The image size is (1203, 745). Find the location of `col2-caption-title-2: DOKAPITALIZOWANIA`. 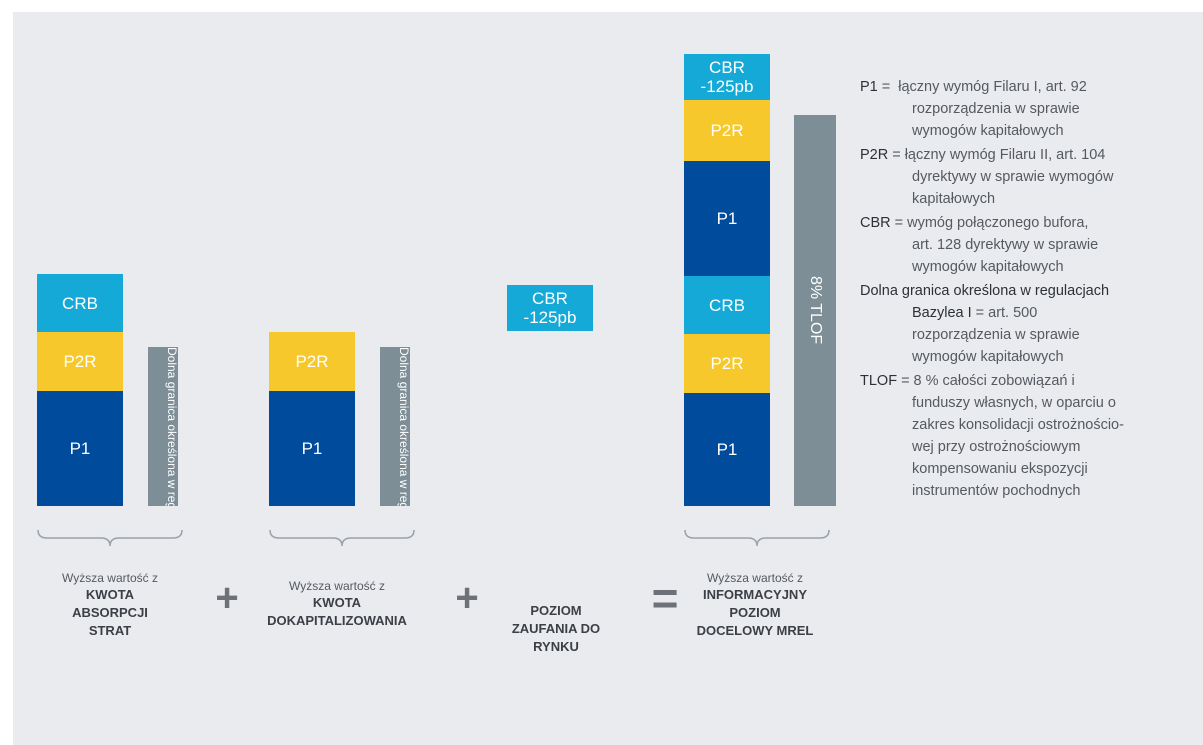

col2-caption-title-2: DOKAPITALIZOWANIA is located at coordinates (337, 620).